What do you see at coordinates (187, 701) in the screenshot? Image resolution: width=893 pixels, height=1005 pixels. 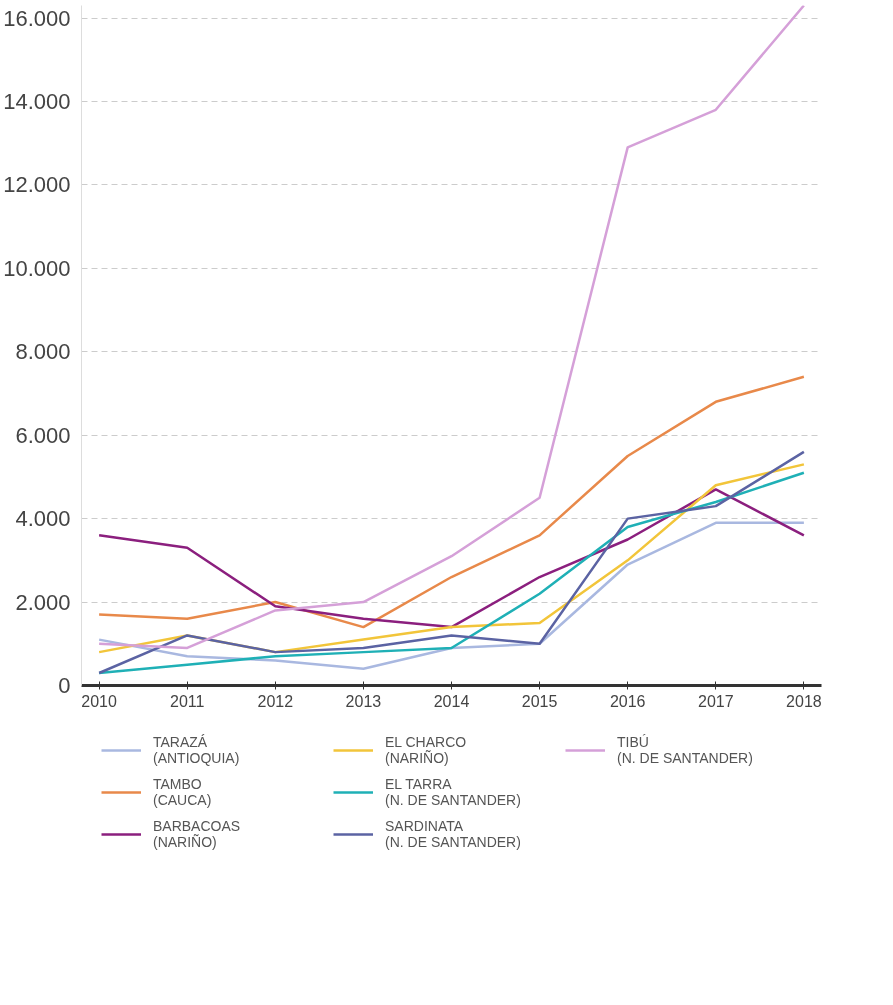 I see `x-tick-label: 2011` at bounding box center [187, 701].